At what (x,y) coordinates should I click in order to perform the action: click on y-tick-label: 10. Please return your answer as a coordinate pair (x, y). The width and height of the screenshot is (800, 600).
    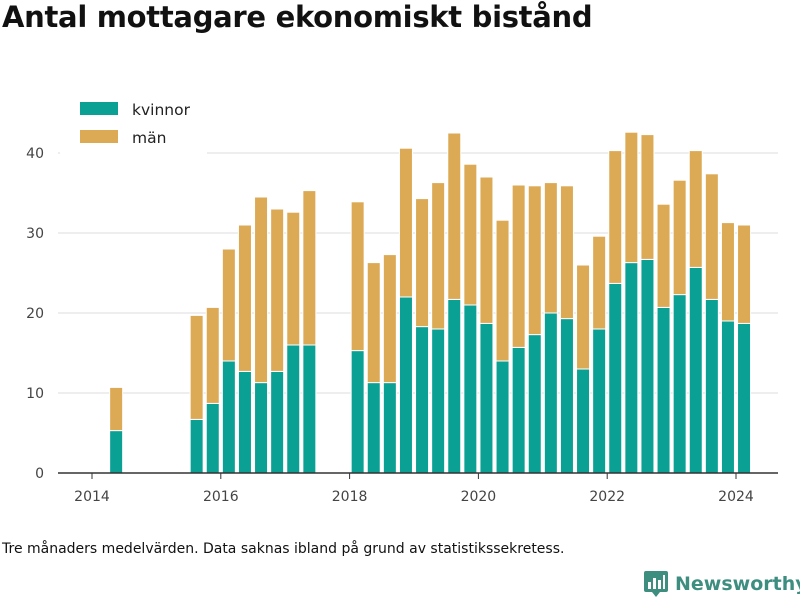
    Looking at the image, I should click on (35, 394).